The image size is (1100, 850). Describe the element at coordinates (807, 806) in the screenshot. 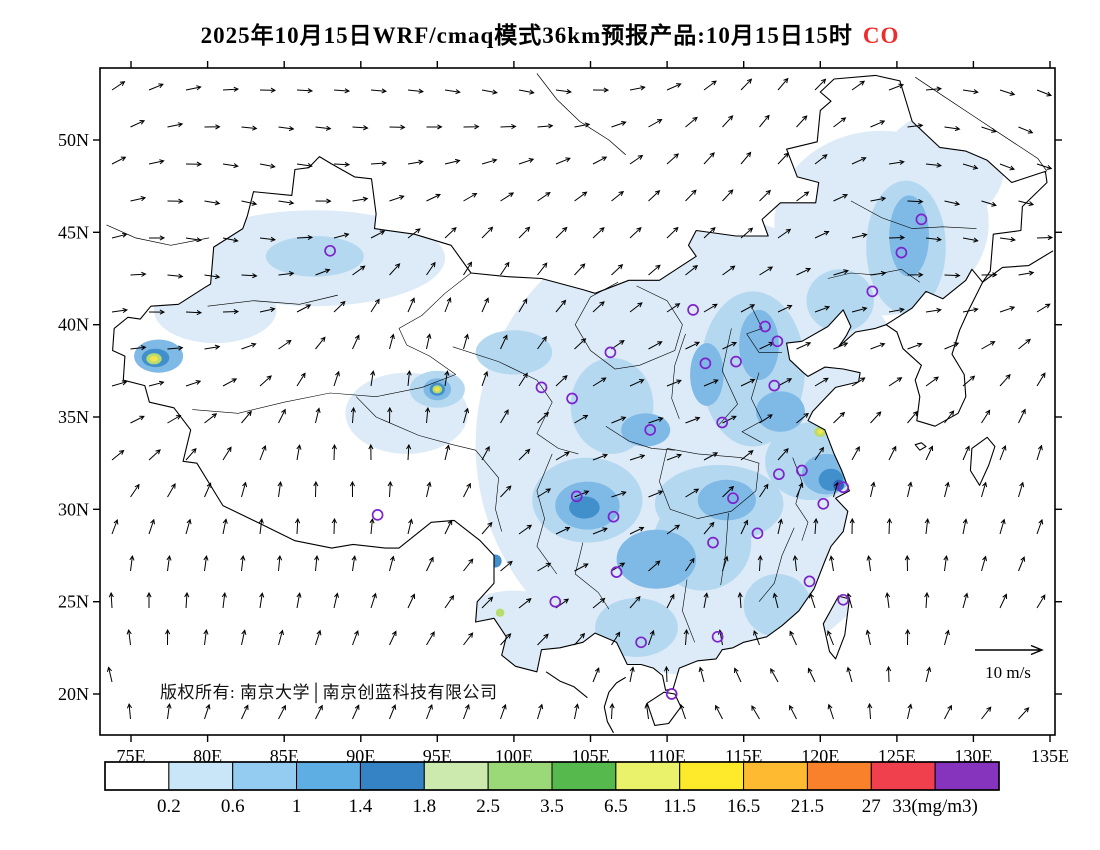

I see `colorbar-tick-label: 21.5` at that location.